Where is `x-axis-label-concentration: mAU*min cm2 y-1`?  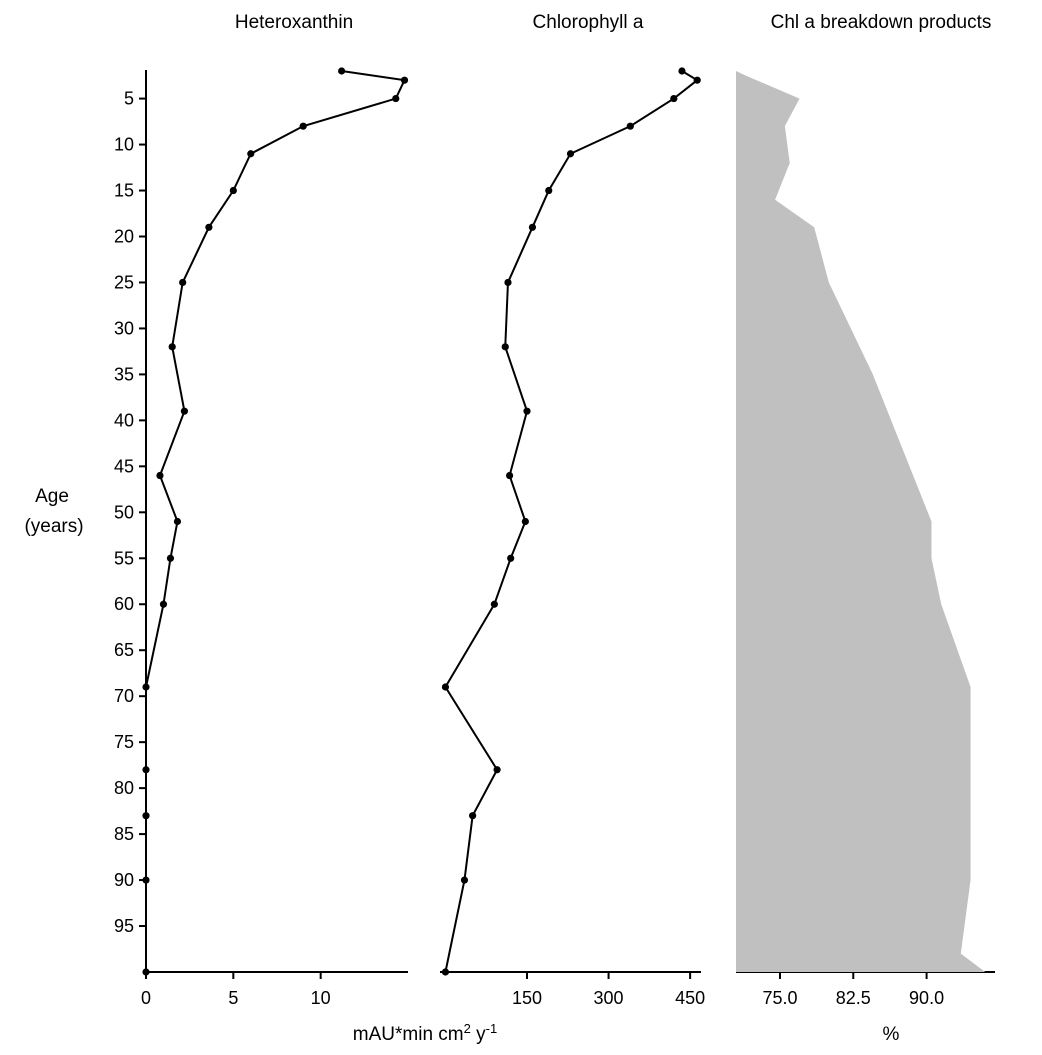 x-axis-label-concentration: mAU*min cm2 y-1 is located at coordinates (425, 1033).